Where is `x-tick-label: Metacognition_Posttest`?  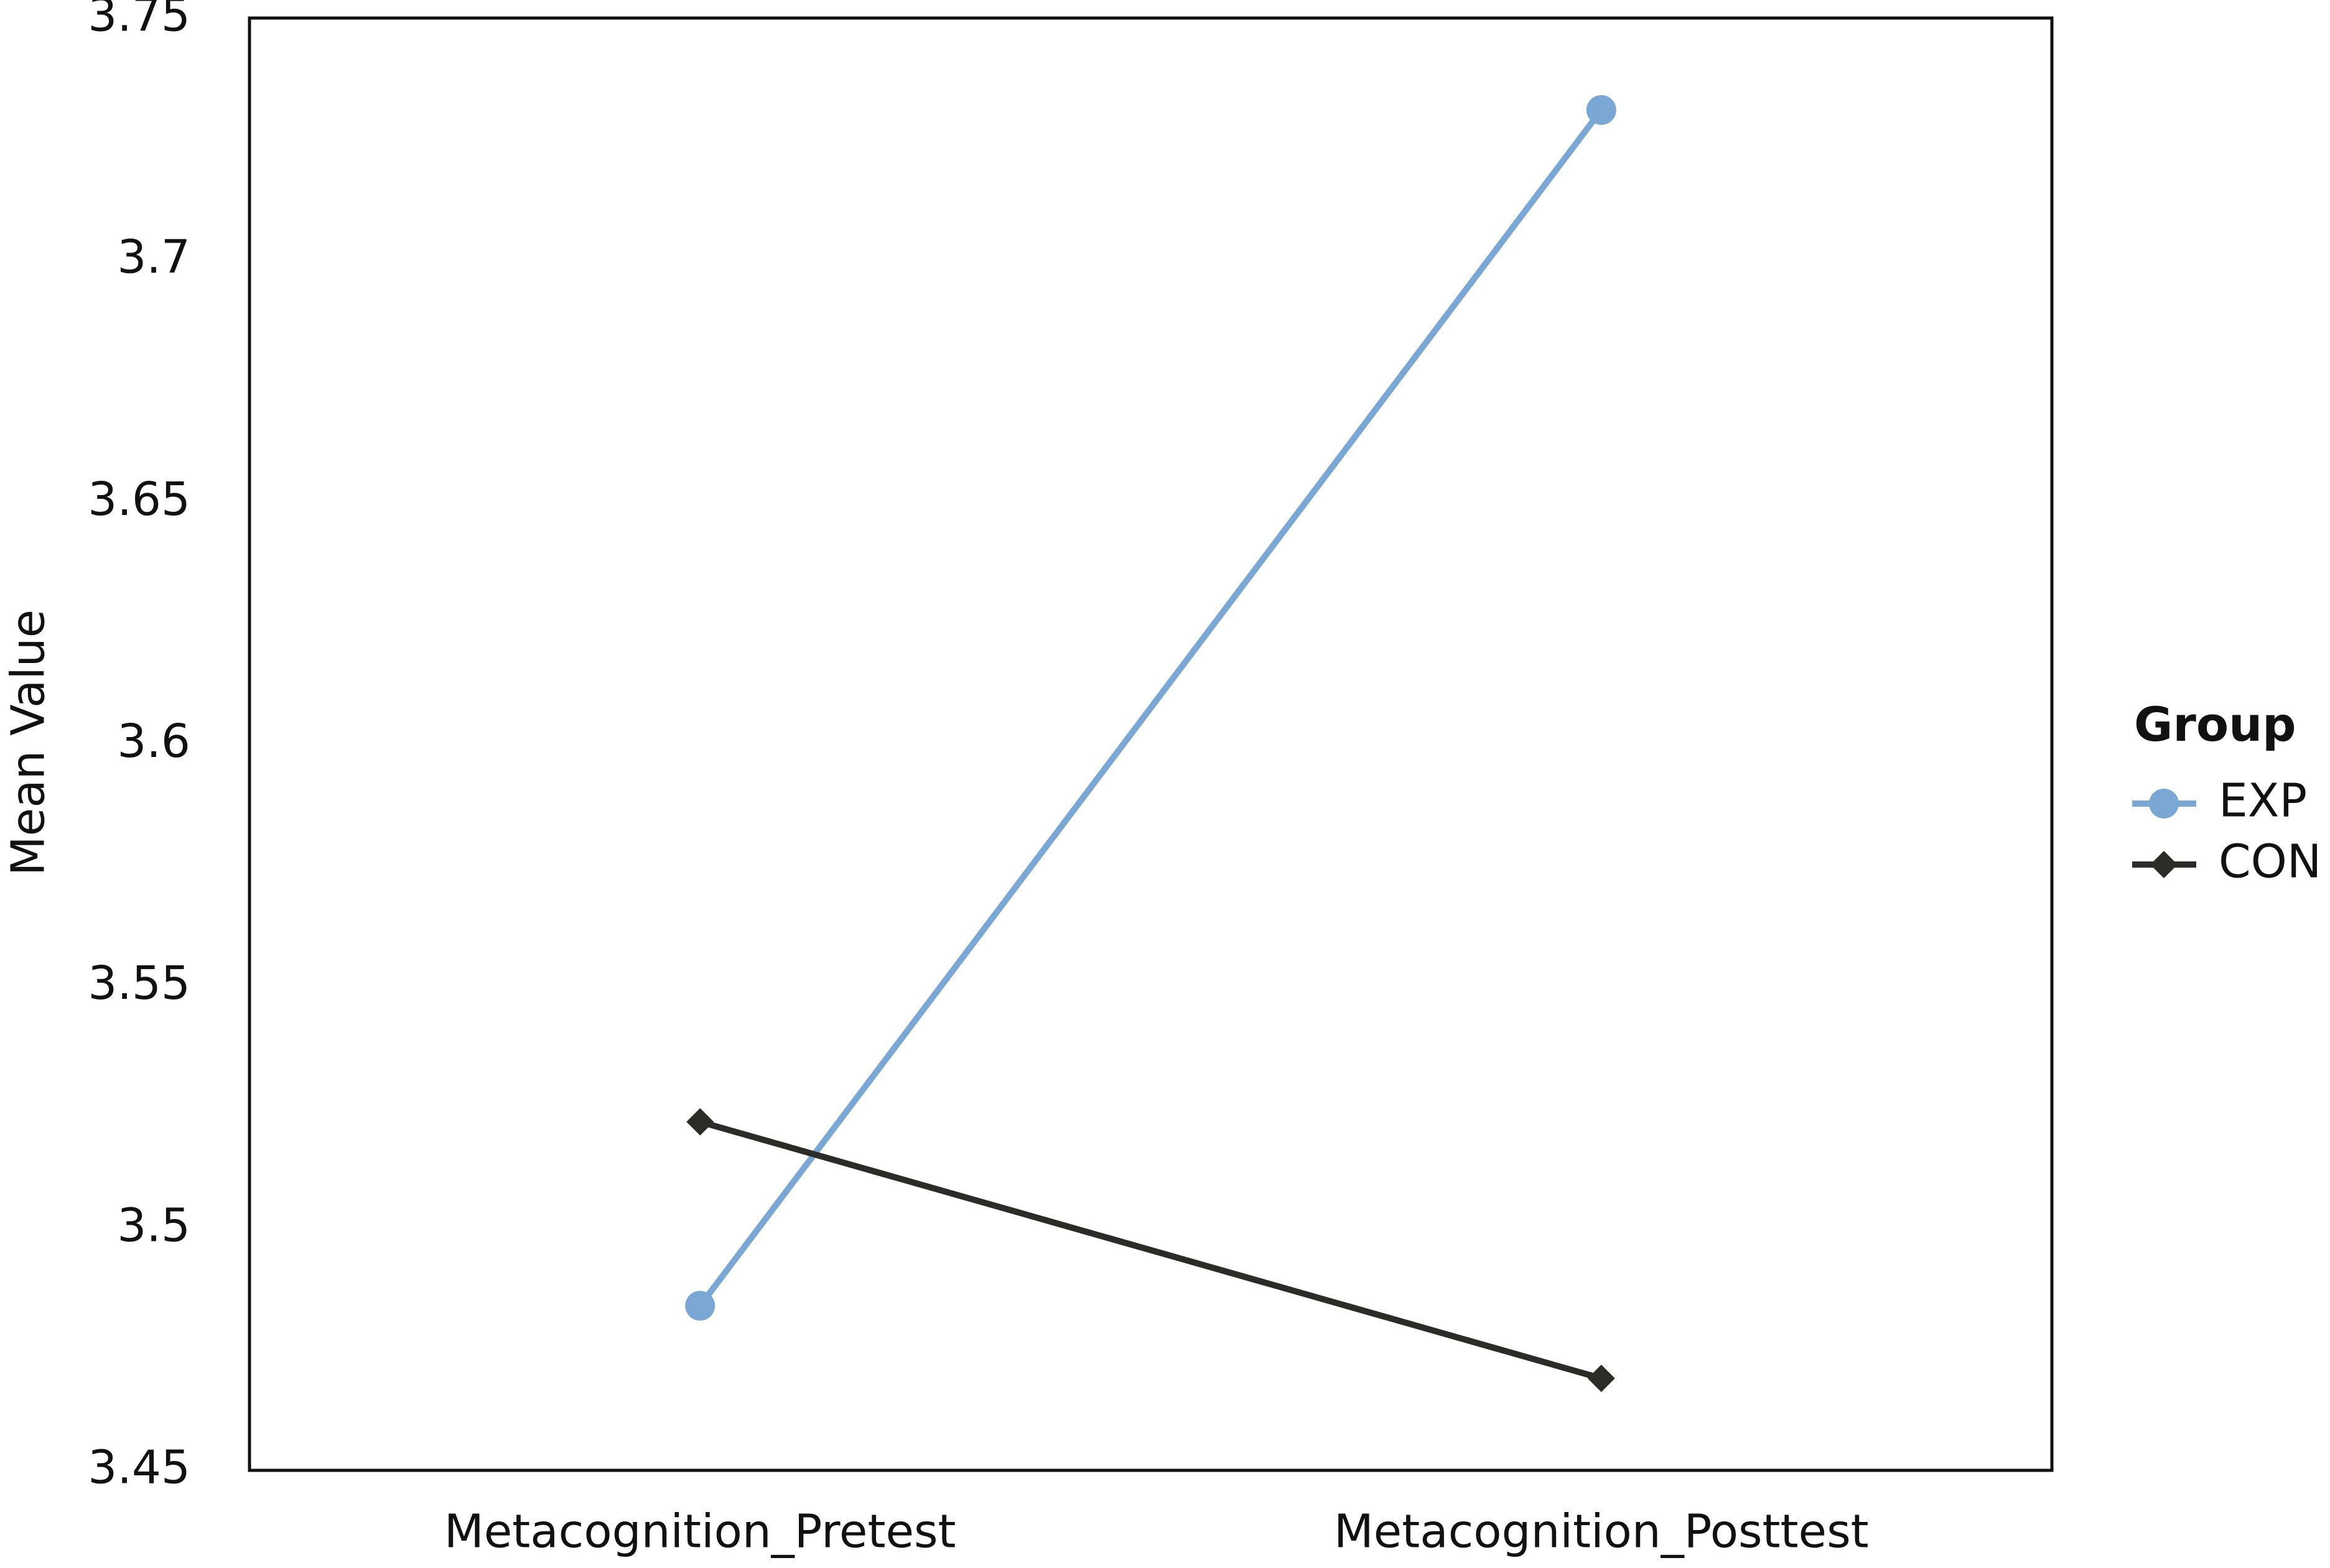
x-tick-label: Metacognition_Posttest is located at coordinates (1601, 1532).